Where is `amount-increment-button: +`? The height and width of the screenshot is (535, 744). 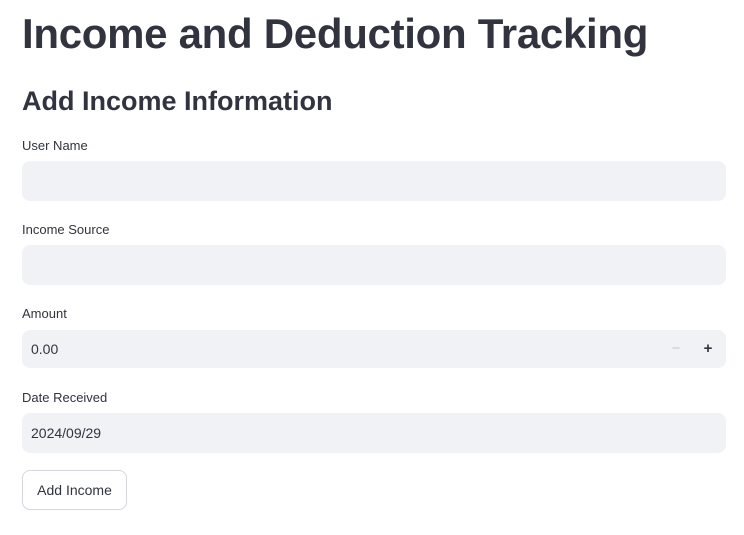 amount-increment-button: + is located at coordinates (708, 348).